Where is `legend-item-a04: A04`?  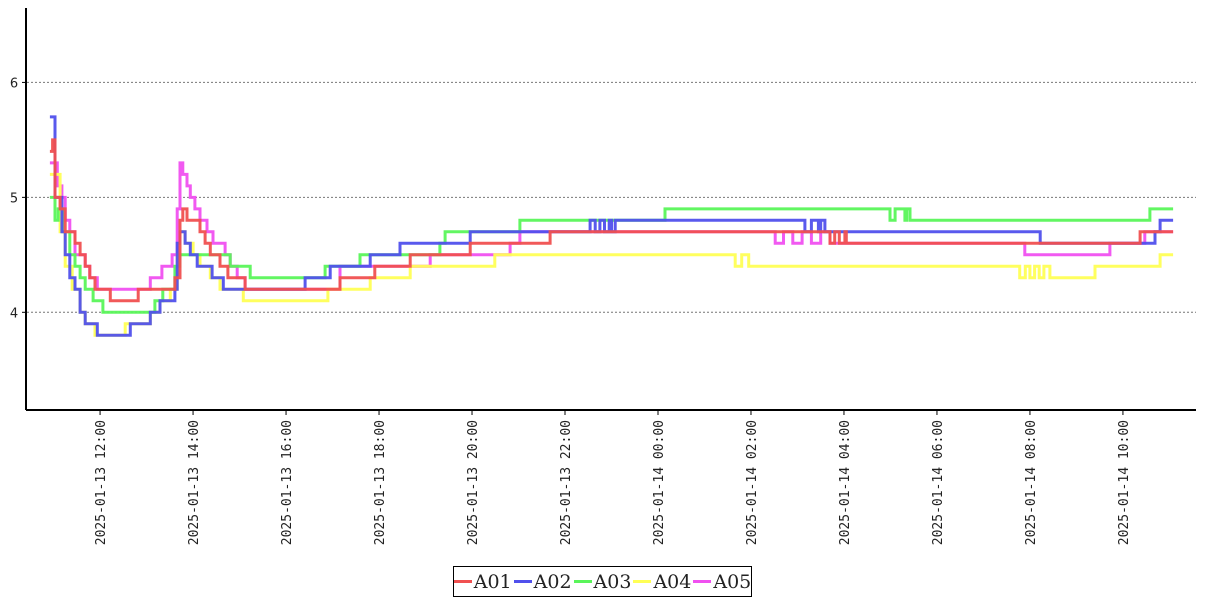 legend-item-a04: A04 is located at coordinates (662, 582).